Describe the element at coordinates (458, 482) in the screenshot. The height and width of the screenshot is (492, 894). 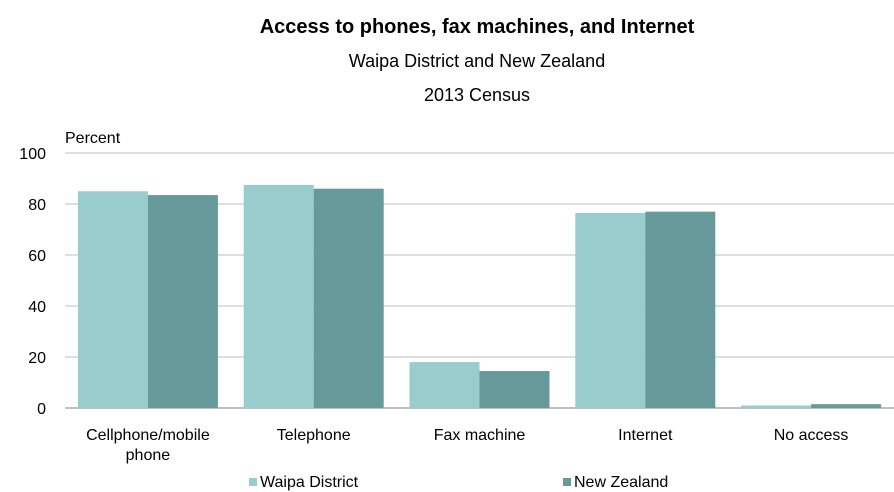
I see `legend: Waipa District New Zealand` at that location.